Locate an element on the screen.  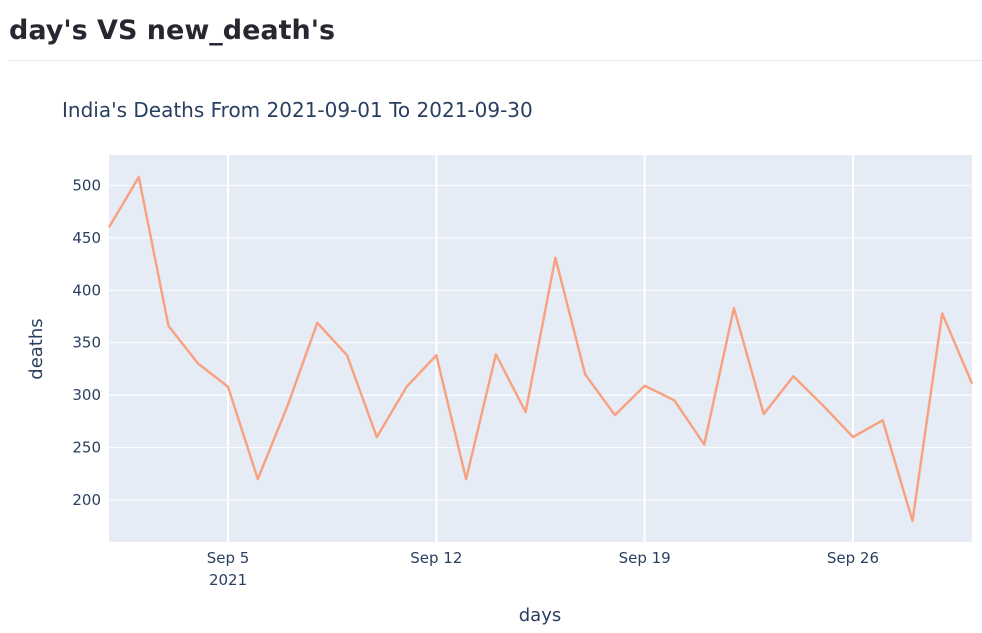
x-tick-label: Sep 19 is located at coordinates (645, 558).